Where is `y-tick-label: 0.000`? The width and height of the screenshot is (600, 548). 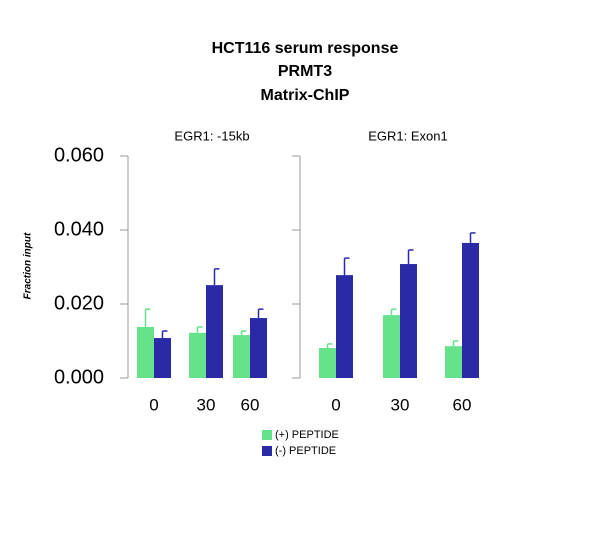 y-tick-label: 0.000 is located at coordinates (79, 377).